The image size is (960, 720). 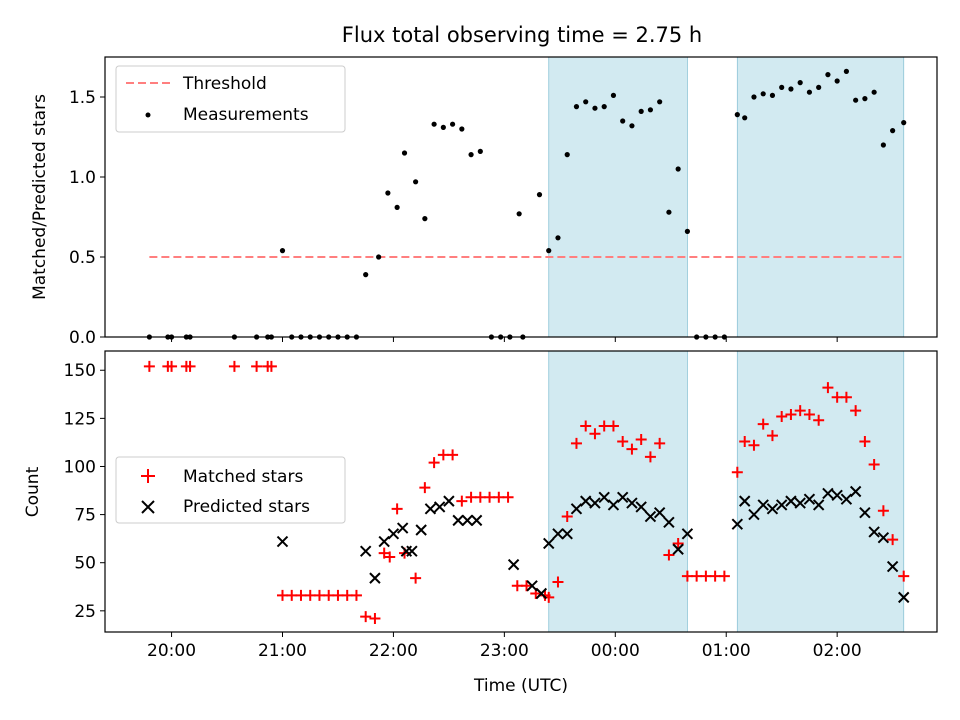 I want to click on bottom-legend-box, so click(x=230, y=490).